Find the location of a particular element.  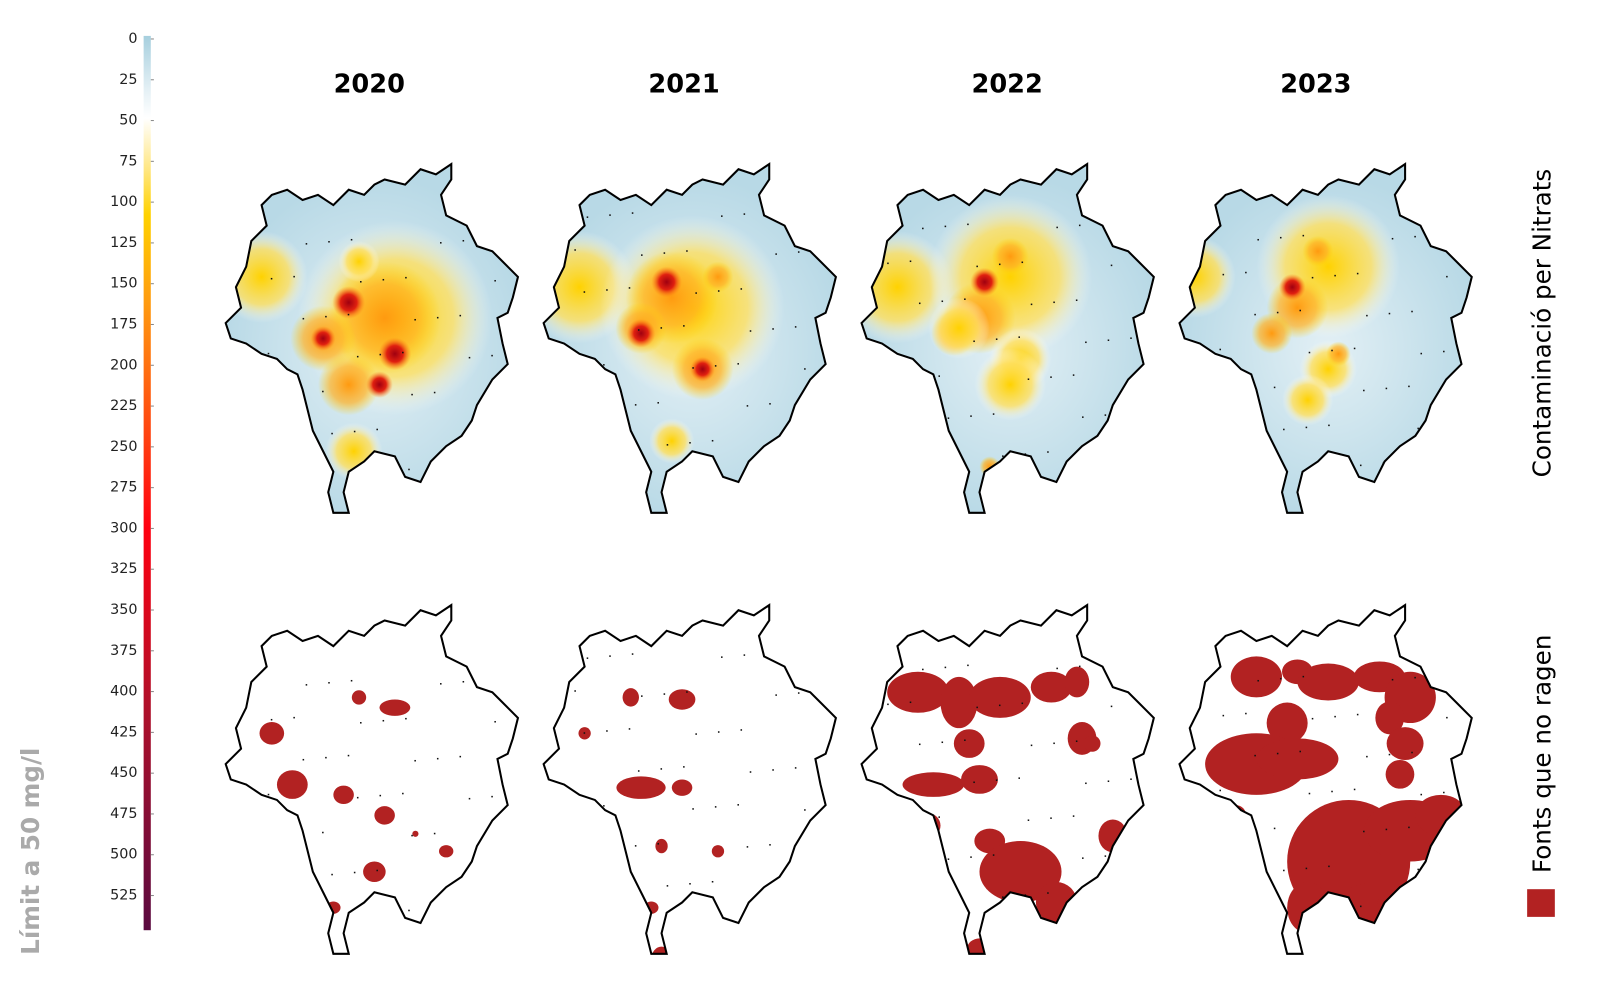

row-label: Contaminació per Nitrats is located at coordinates (1542, 323).